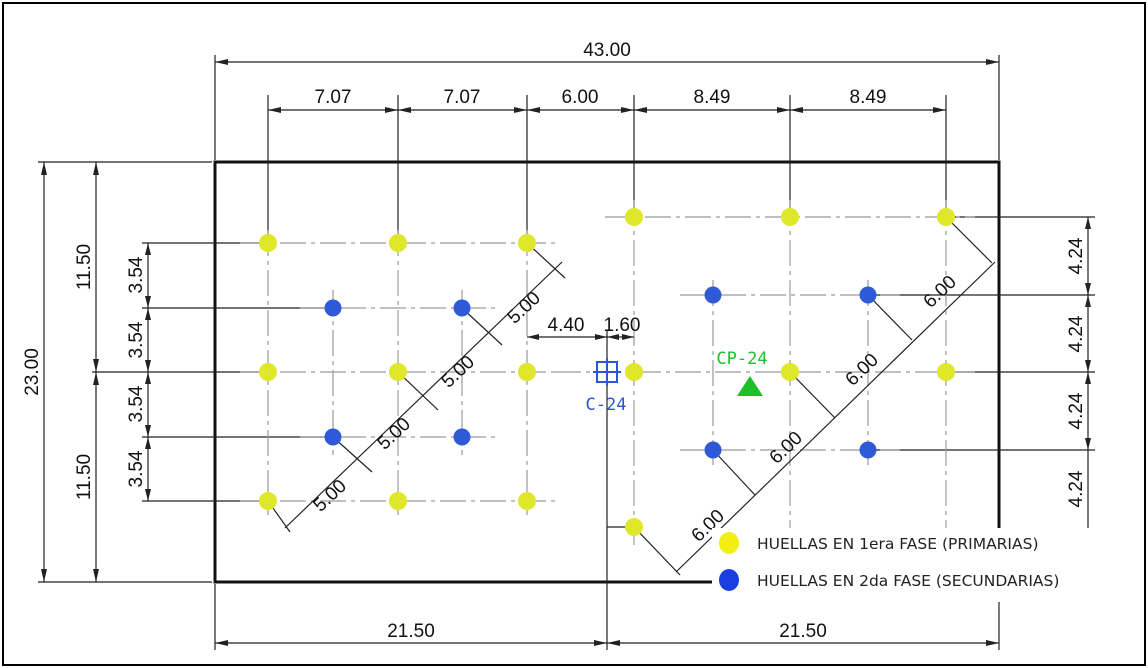 The width and height of the screenshot is (1148, 668). Describe the element at coordinates (394, 434) in the screenshot. I see `dim-left-diag-2: 5.00` at that location.